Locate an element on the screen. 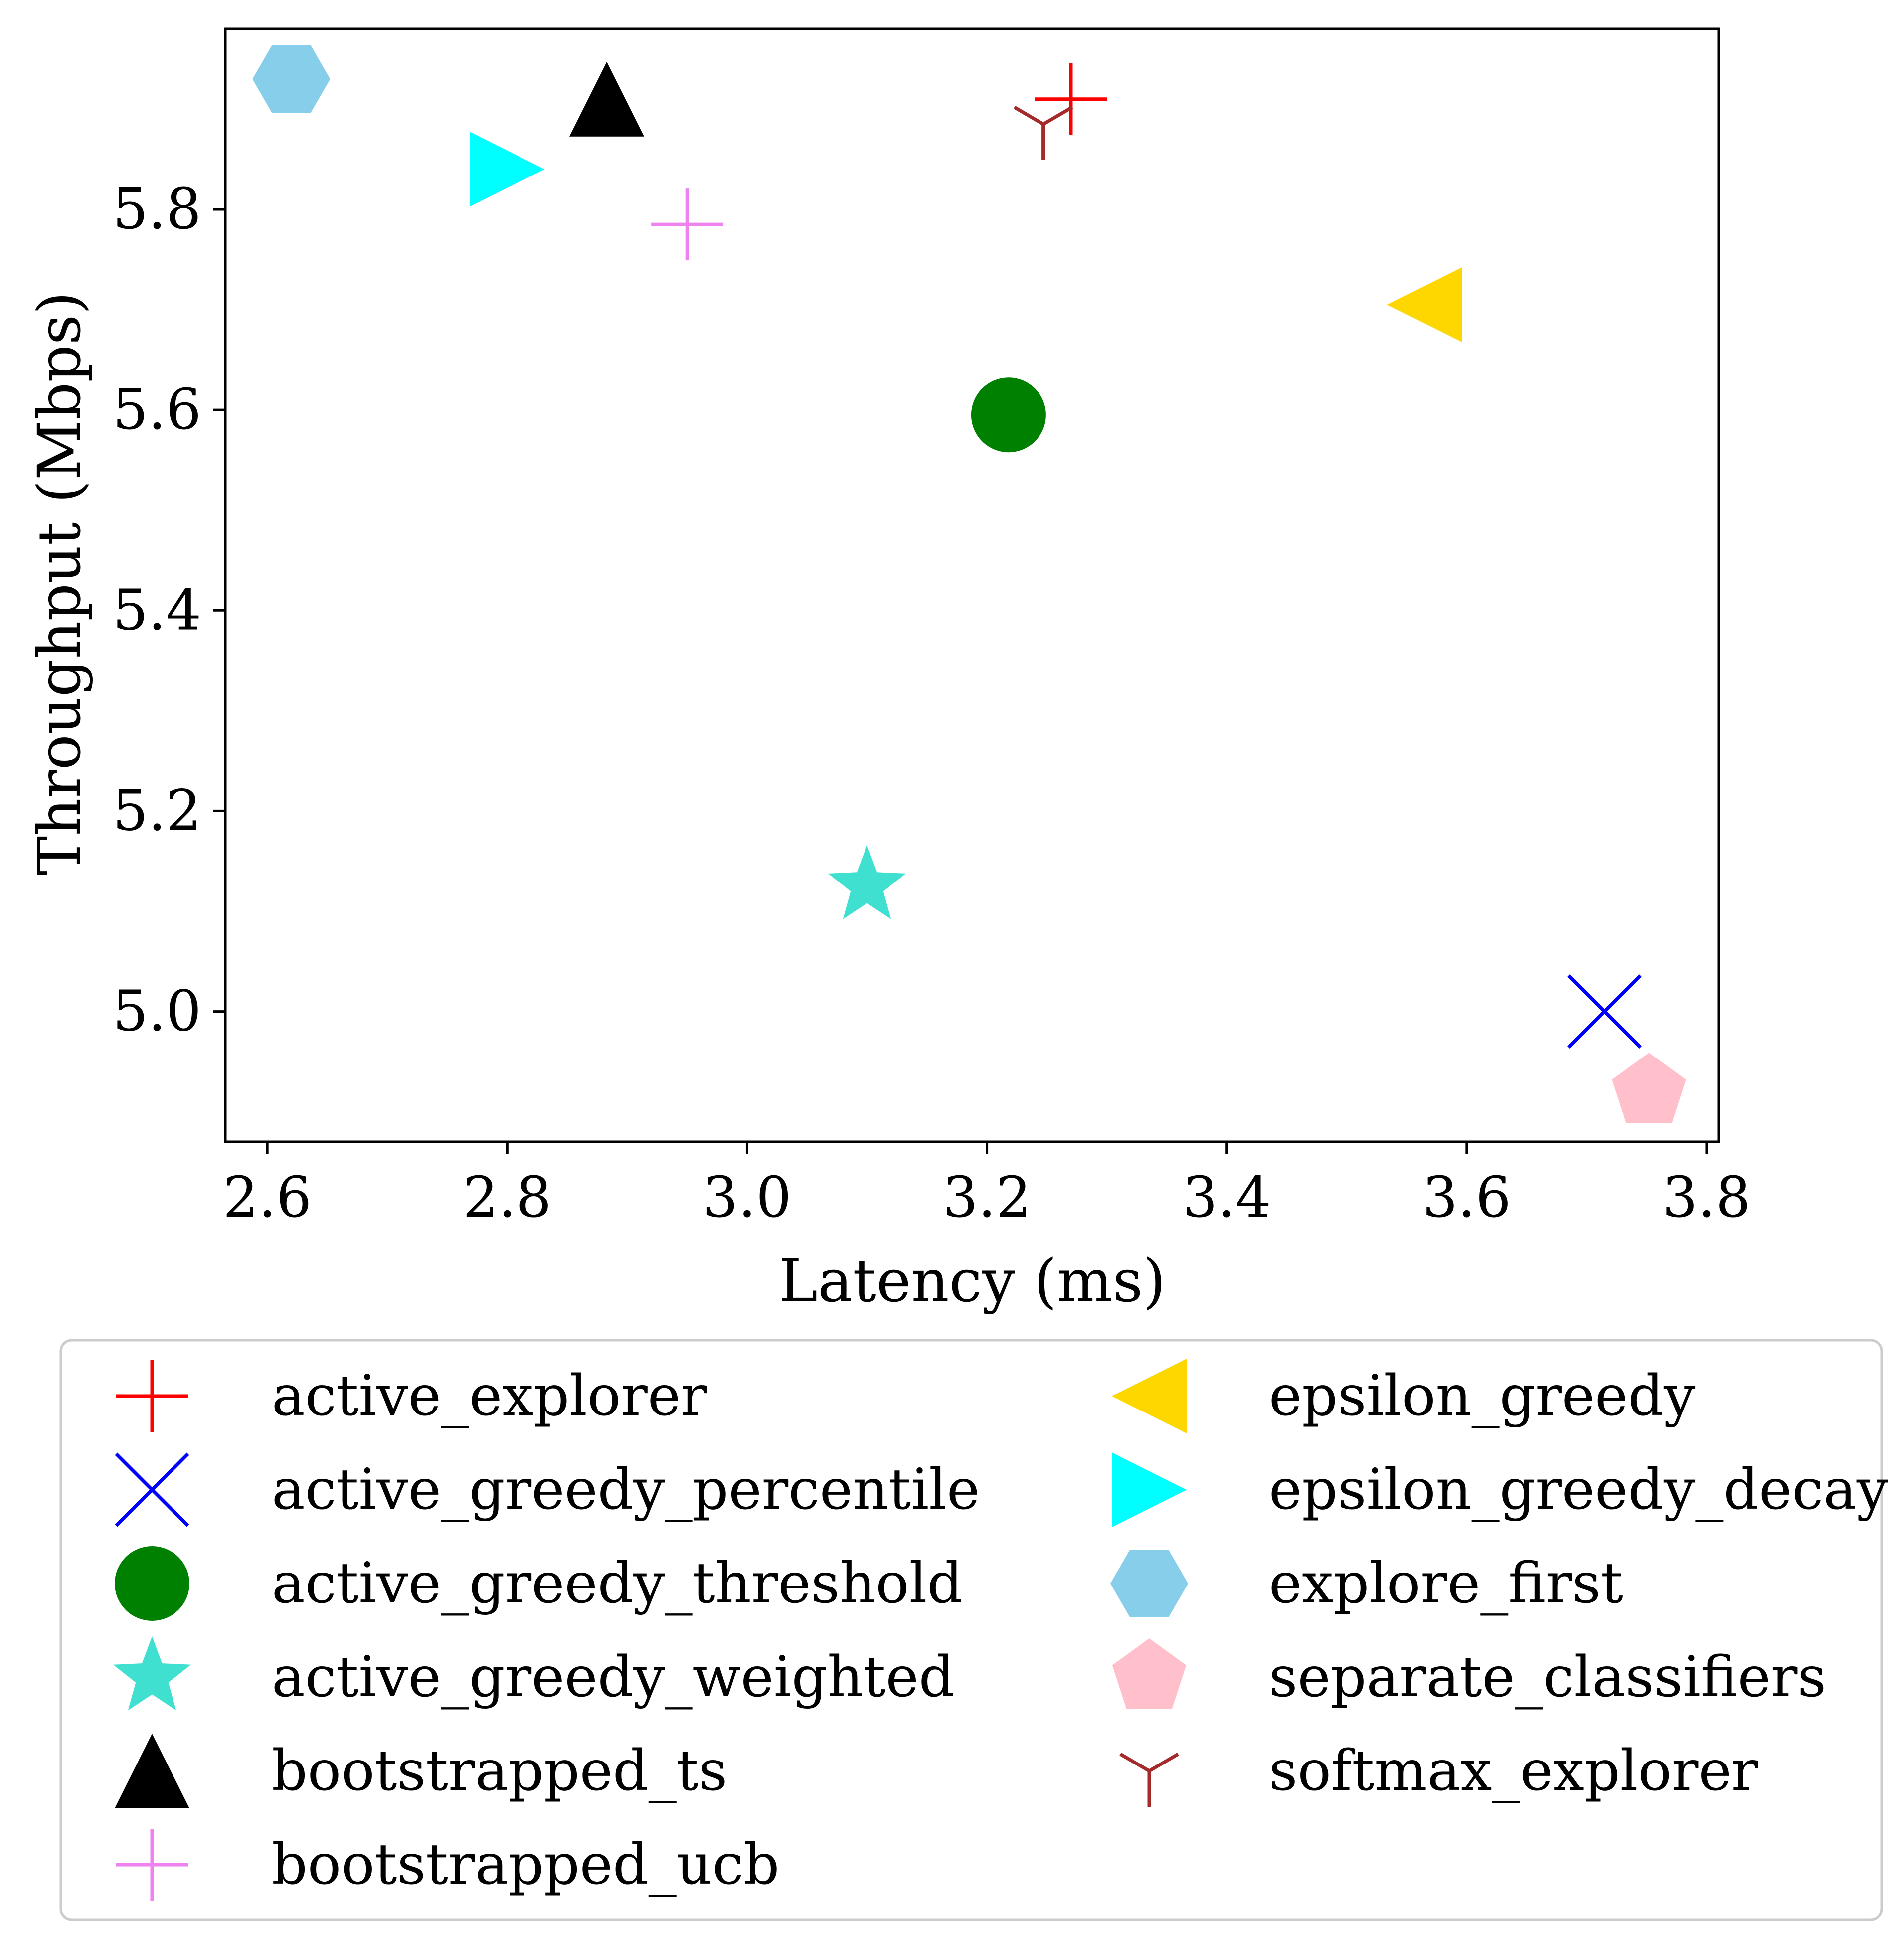 Image resolution: width=1904 pixels, height=1940 pixels. data-point-epsilon-greedy is located at coordinates (1425, 304).